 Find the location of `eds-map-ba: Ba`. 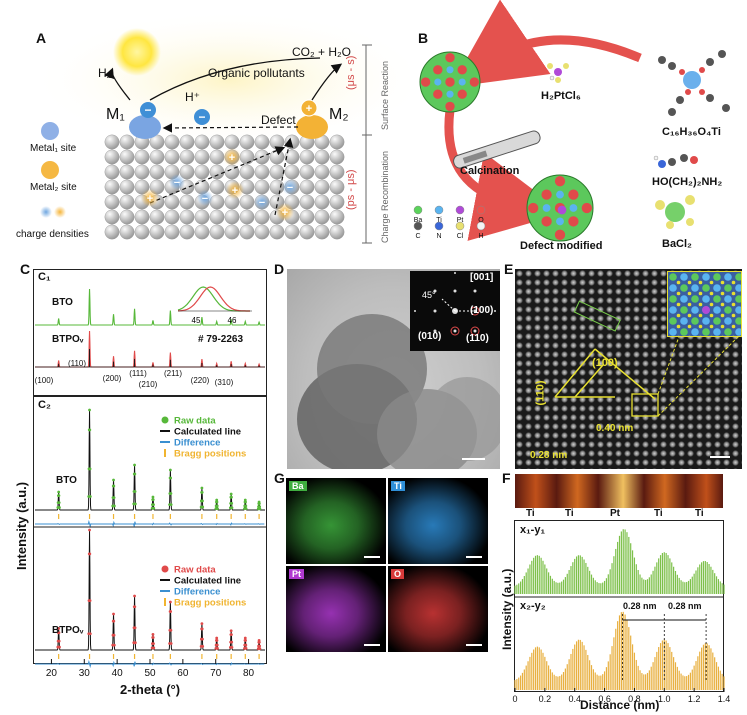

eds-map-ba: Ba is located at coordinates (336, 521).